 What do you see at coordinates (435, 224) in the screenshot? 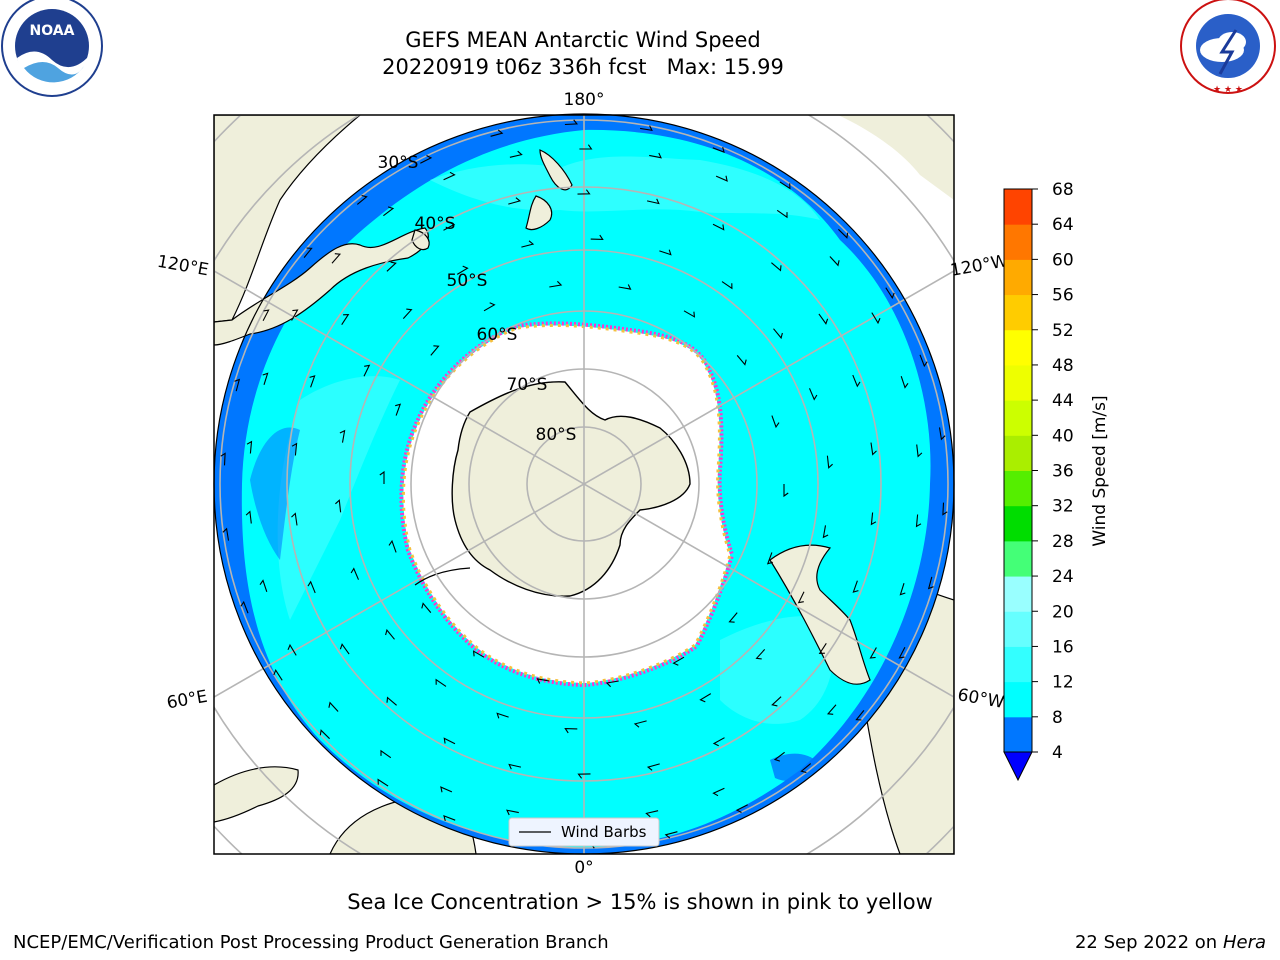
I see `lat-label-40s: 40°S` at bounding box center [435, 224].